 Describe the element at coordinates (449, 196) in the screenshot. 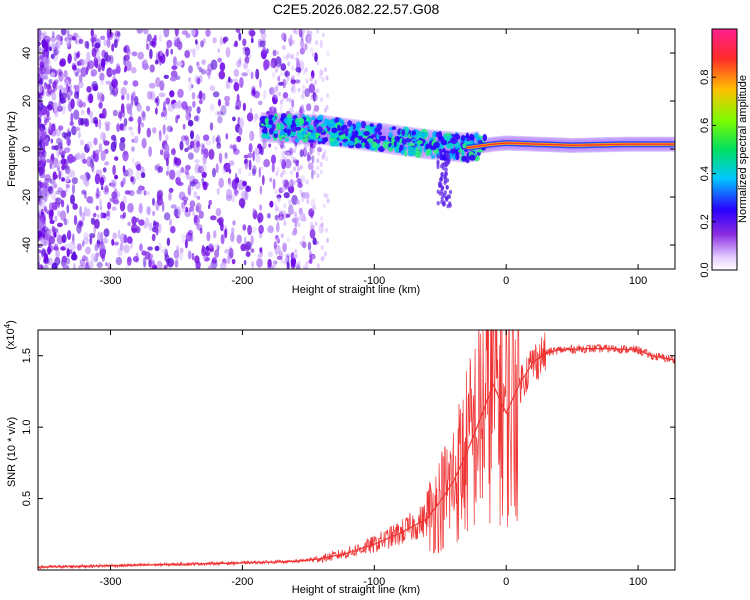

I see `spectrogram-tail-blob` at that location.